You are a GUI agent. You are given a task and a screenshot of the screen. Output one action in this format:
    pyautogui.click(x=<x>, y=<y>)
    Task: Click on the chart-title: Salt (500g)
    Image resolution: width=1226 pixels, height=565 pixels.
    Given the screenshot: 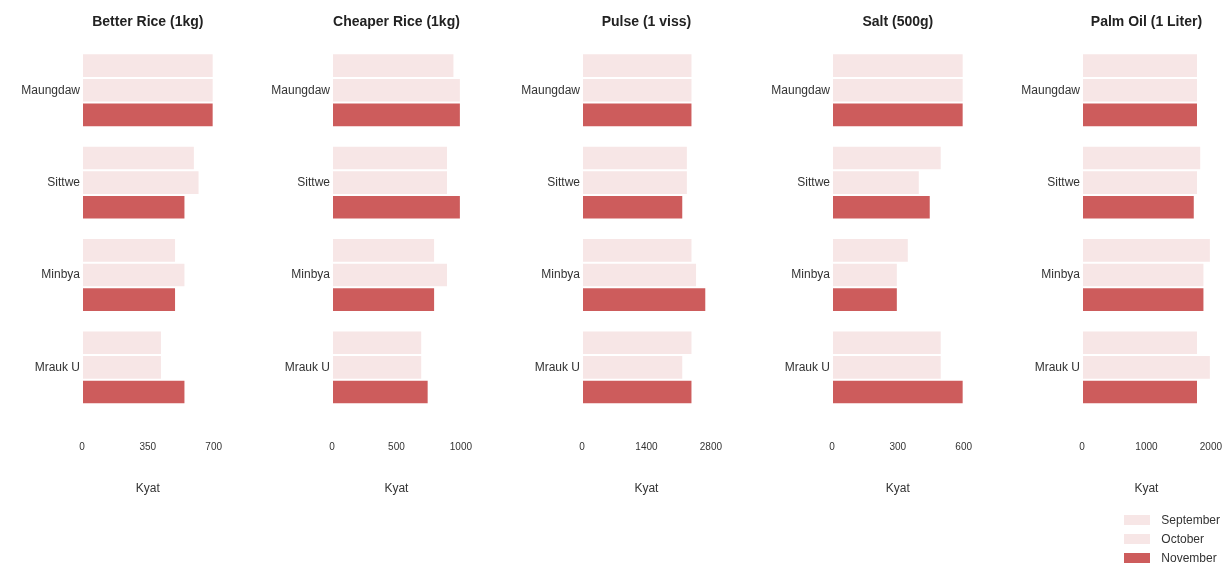 What is the action you would take?
    pyautogui.click(x=898, y=20)
    